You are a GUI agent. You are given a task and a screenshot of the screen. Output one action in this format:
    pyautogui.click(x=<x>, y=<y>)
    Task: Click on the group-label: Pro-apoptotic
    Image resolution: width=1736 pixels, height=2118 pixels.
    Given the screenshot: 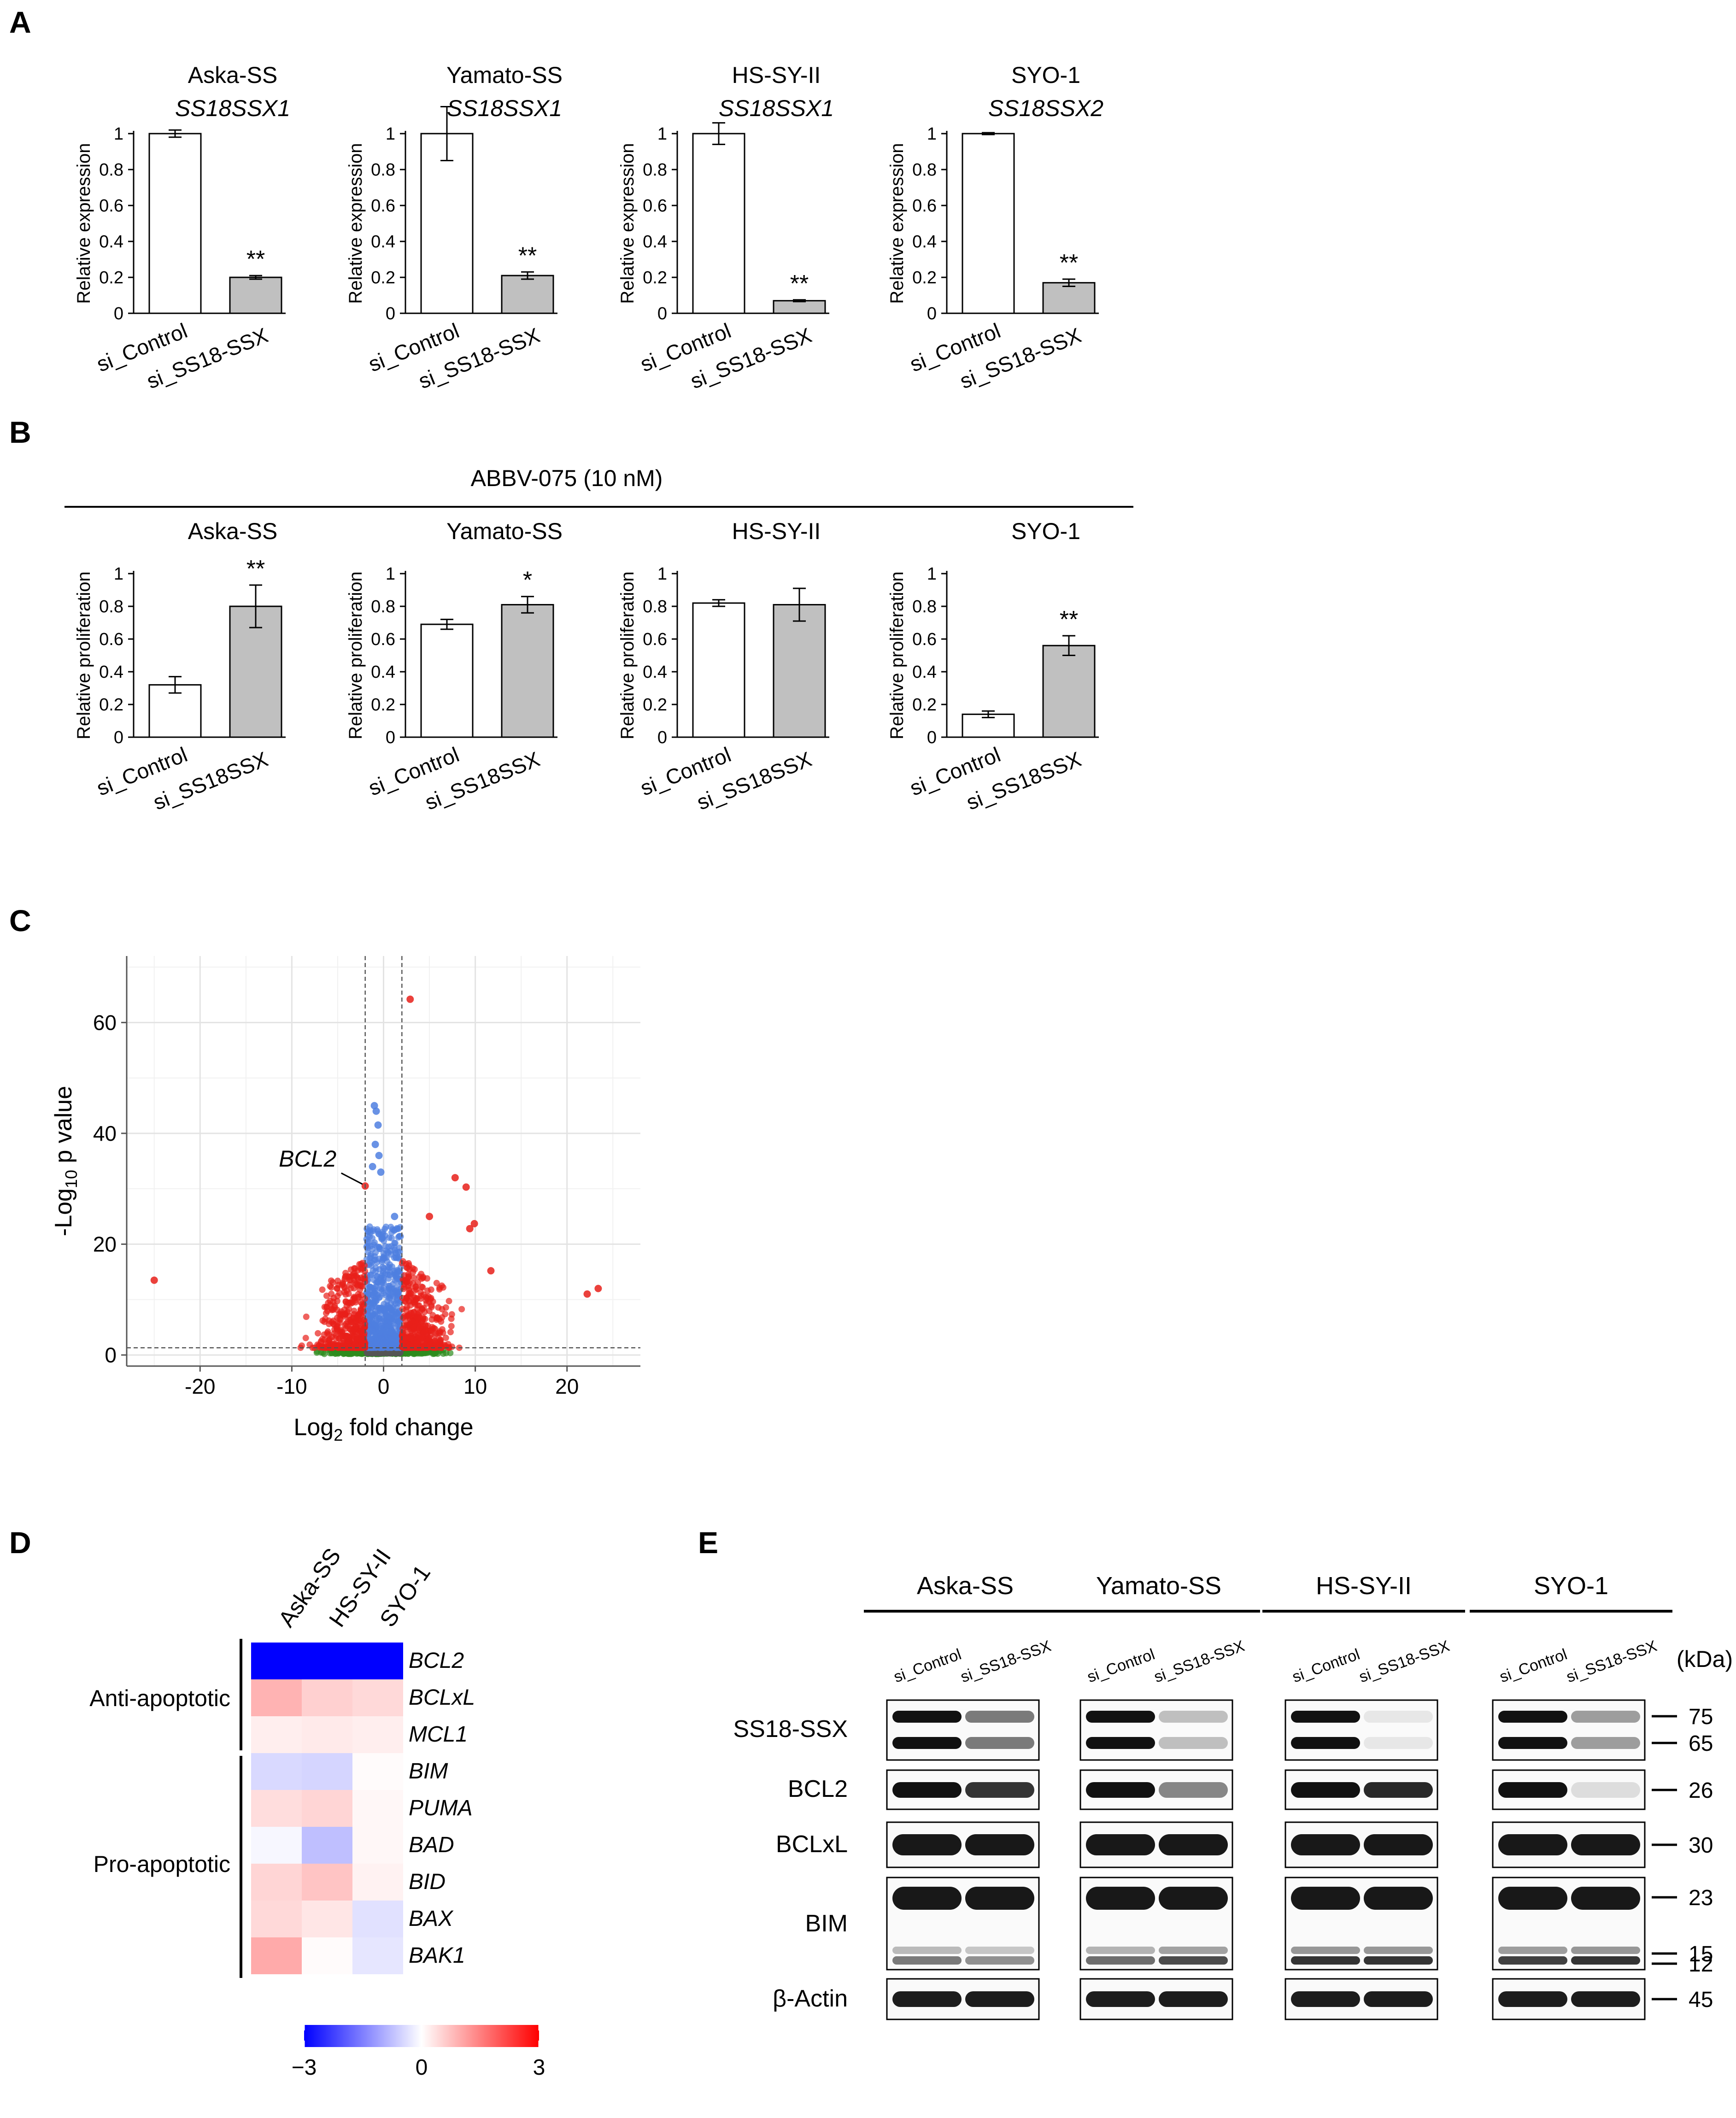 What is the action you would take?
    pyautogui.click(x=162, y=1864)
    